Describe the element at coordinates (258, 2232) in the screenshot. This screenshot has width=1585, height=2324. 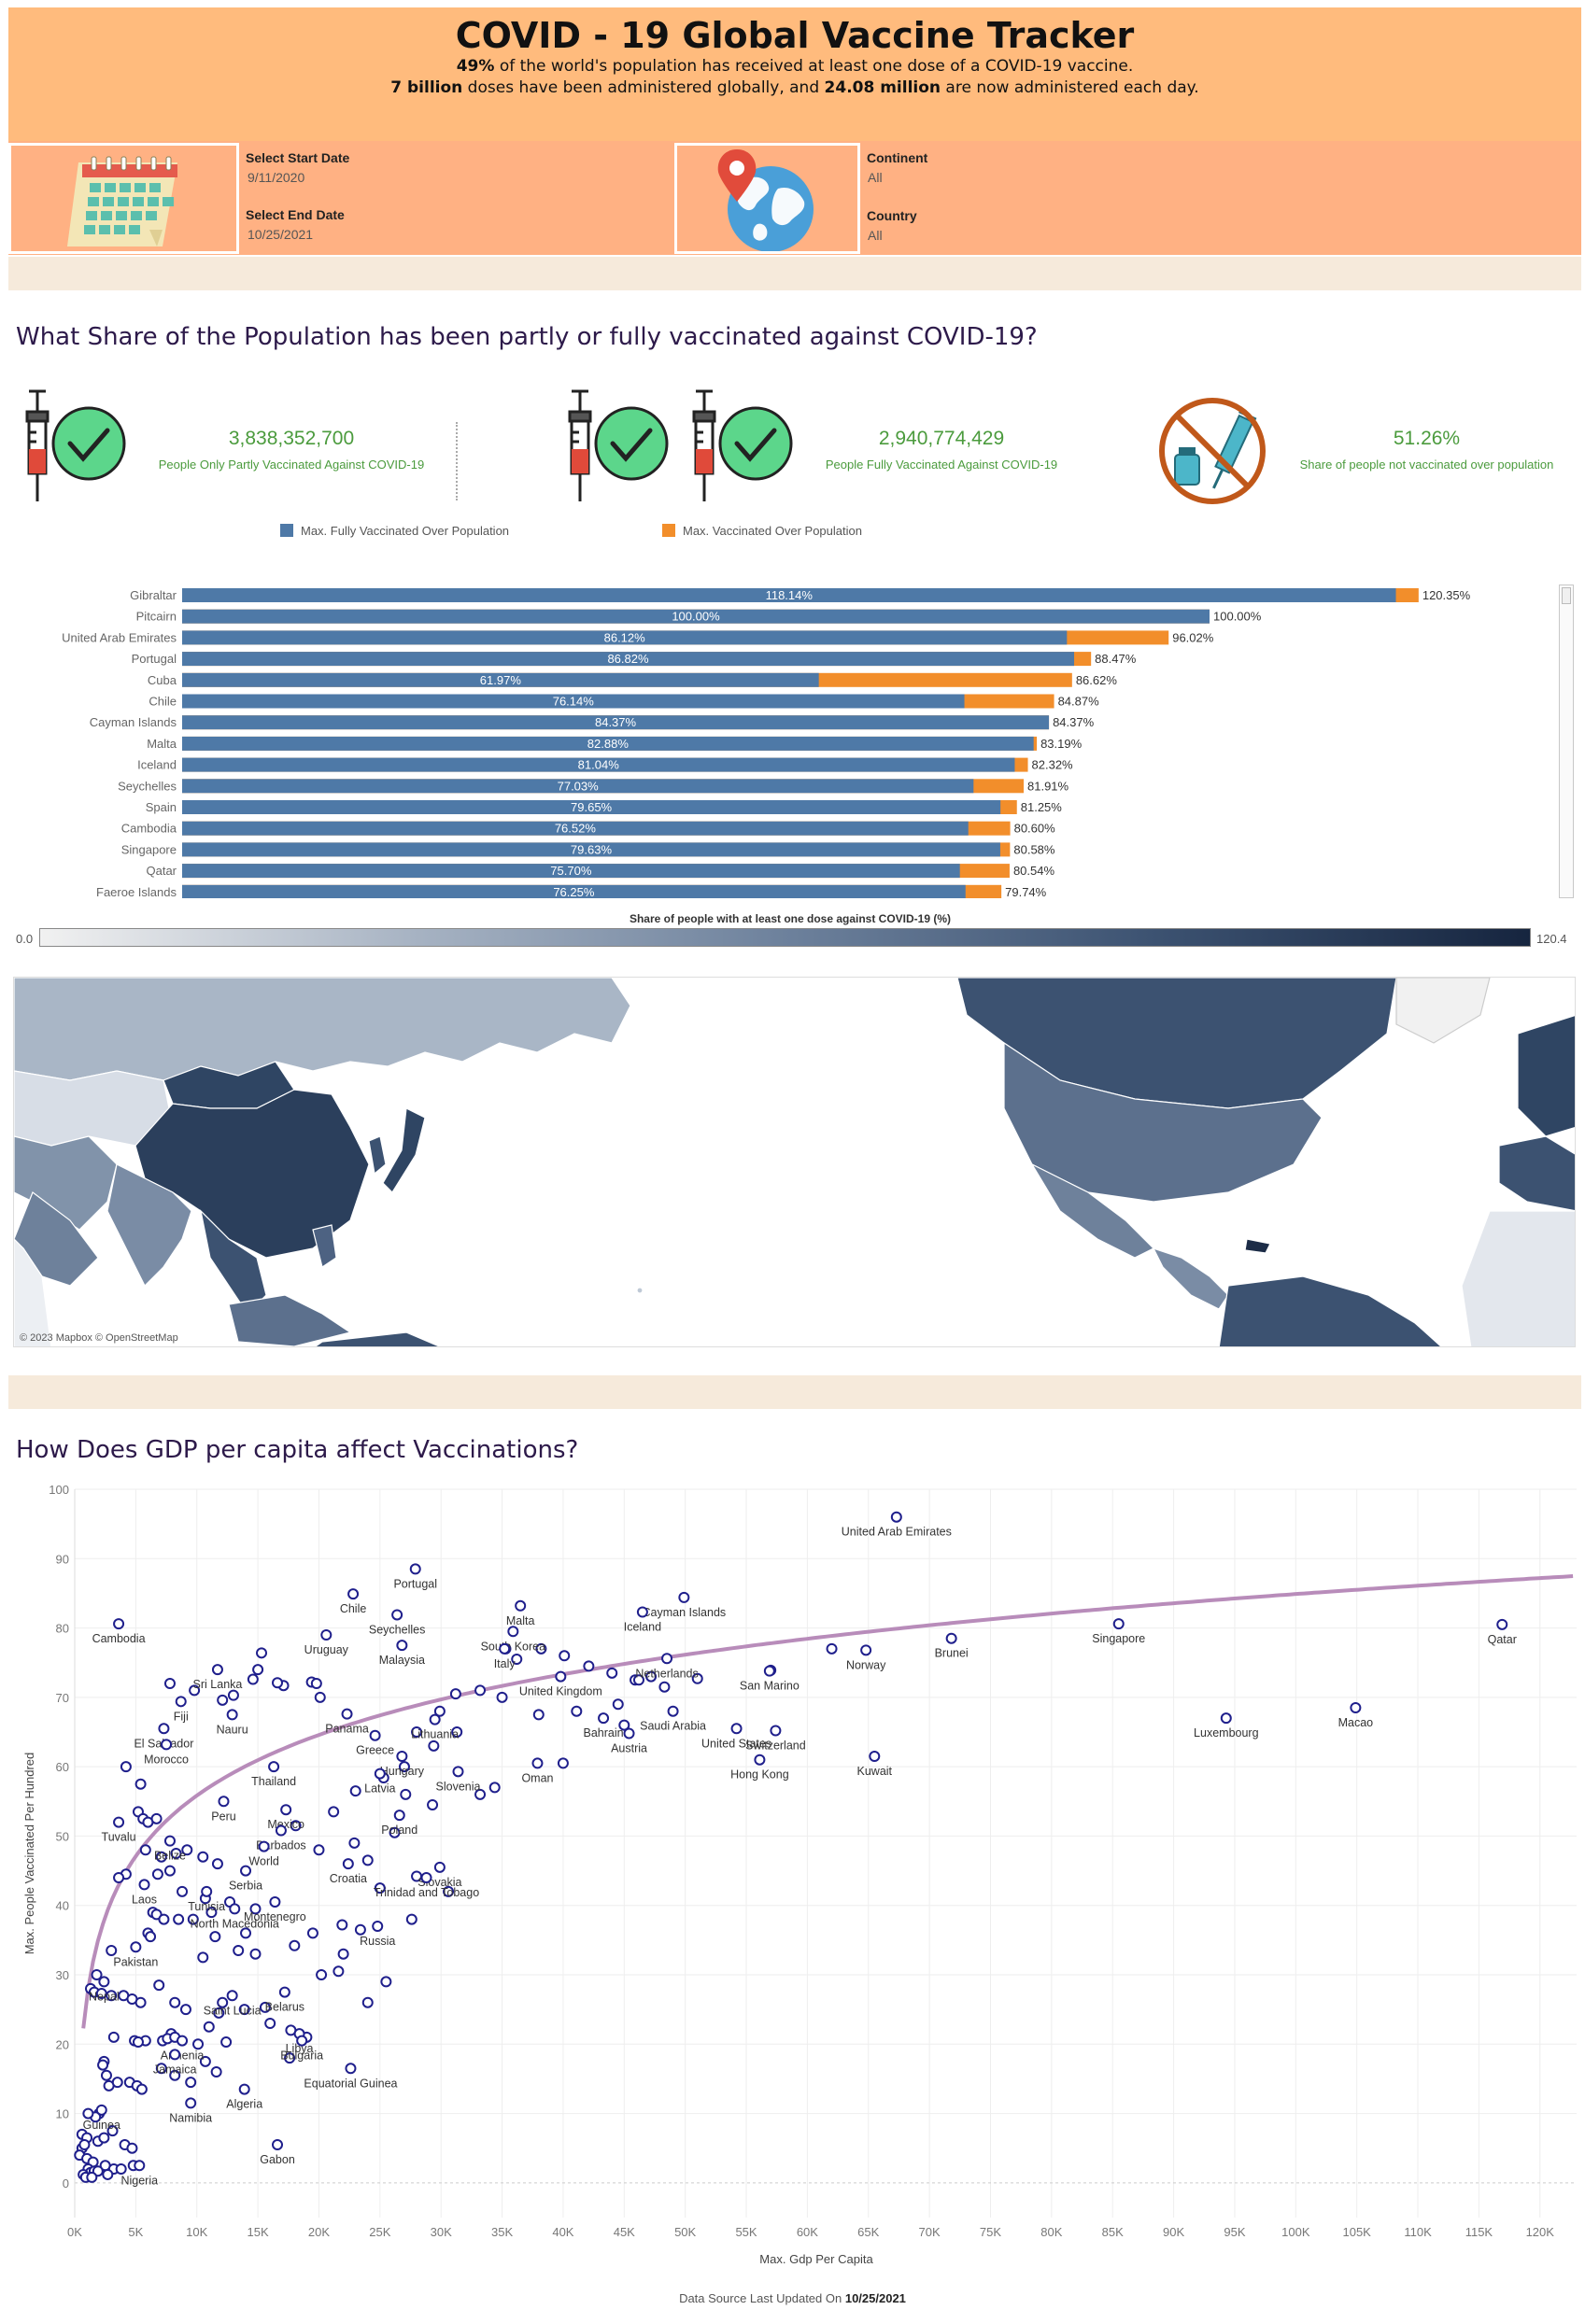
I see `x-tick-label: 15K` at that location.